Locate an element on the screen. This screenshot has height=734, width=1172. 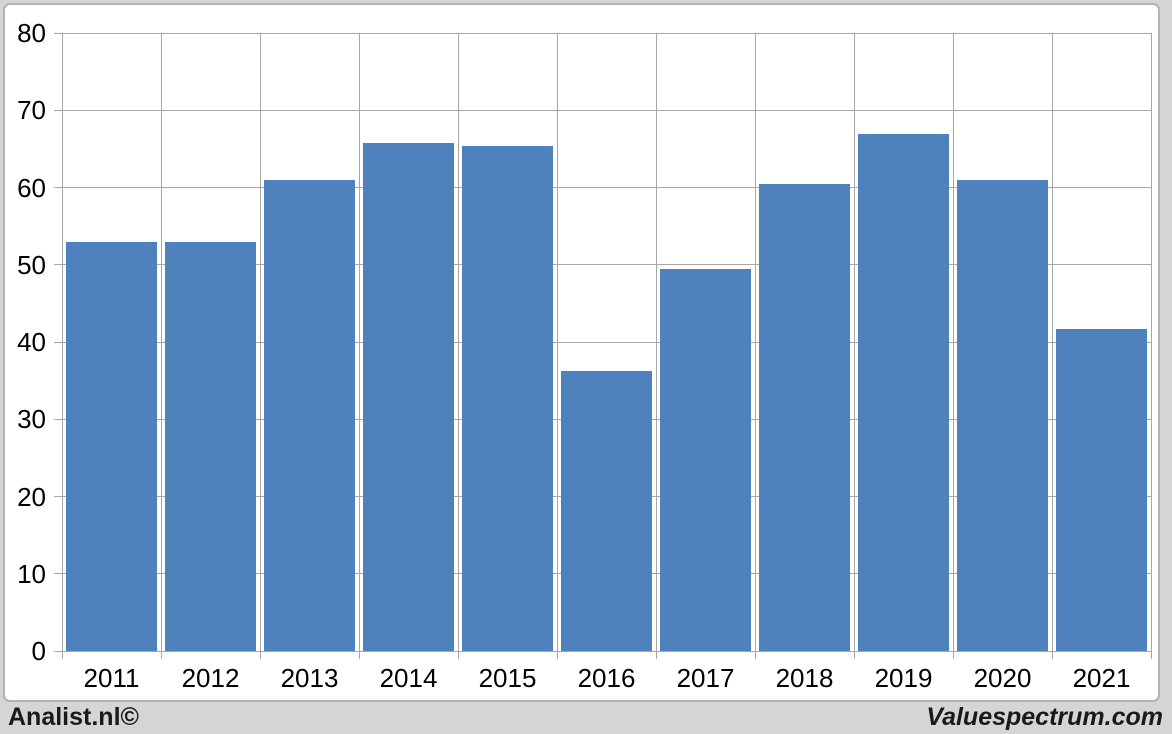
branding-analist: Analist.nl© is located at coordinates (73, 717).